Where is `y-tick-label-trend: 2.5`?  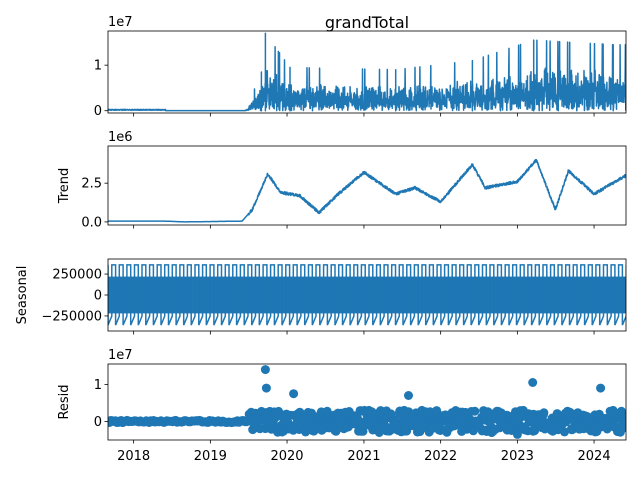
y-tick-label-trend: 2.5 is located at coordinates (91, 184).